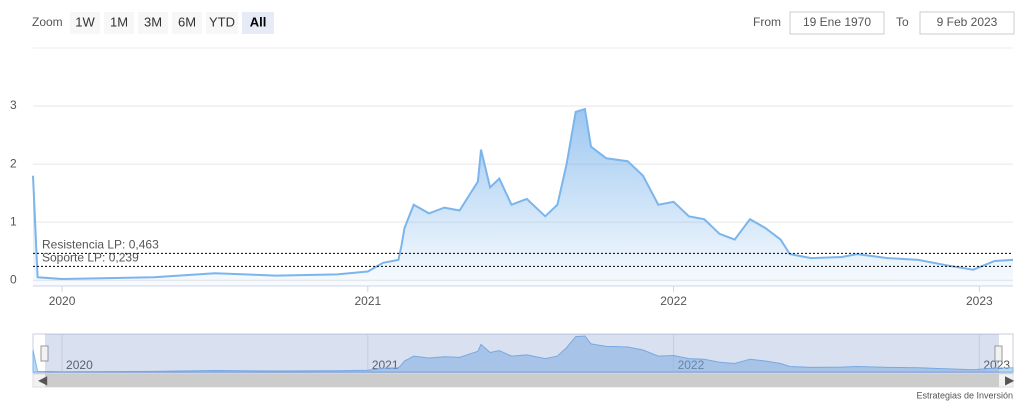 The height and width of the screenshot is (412, 1027). I want to click on credits: Estrategias de Inversión, so click(964, 395).